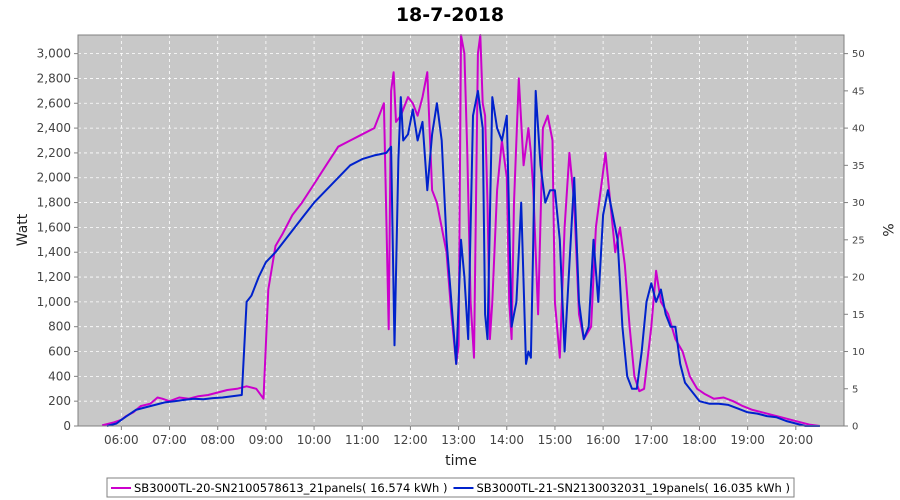 The image size is (900, 500). What do you see at coordinates (217, 440) in the screenshot?
I see `x-tick-label: 08:00` at bounding box center [217, 440].